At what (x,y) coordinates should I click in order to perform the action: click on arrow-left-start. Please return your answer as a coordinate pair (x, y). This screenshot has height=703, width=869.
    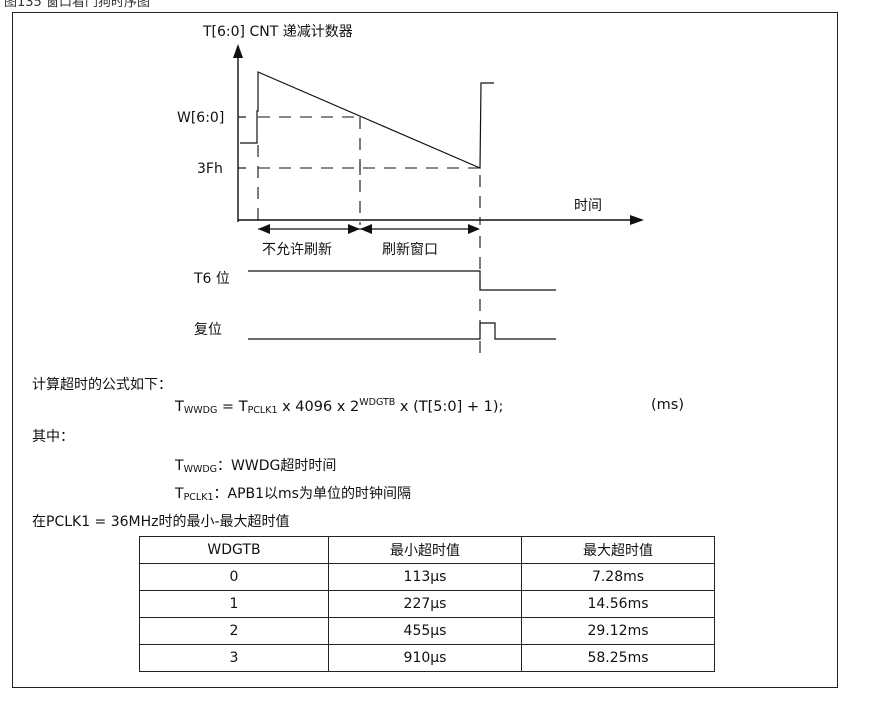
    Looking at the image, I should click on (264, 229).